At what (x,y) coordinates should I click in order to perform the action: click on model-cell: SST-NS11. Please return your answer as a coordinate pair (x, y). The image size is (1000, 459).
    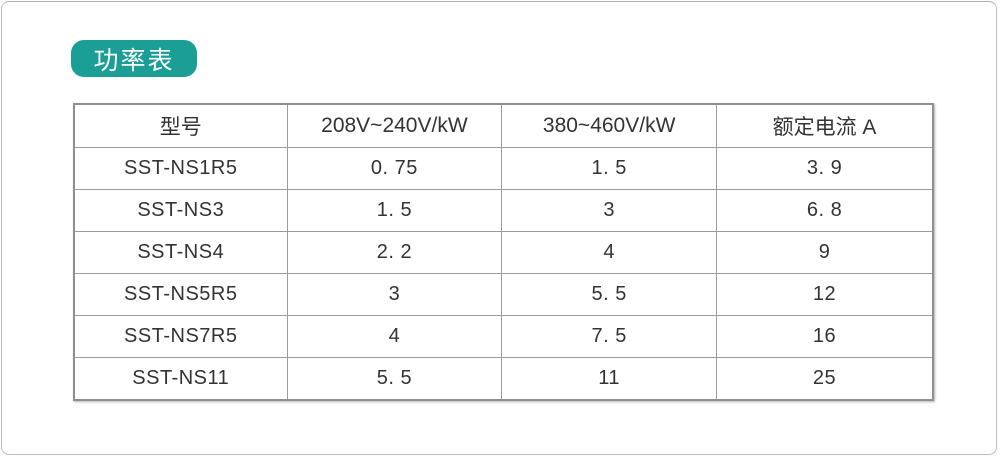
    Looking at the image, I should click on (180, 379).